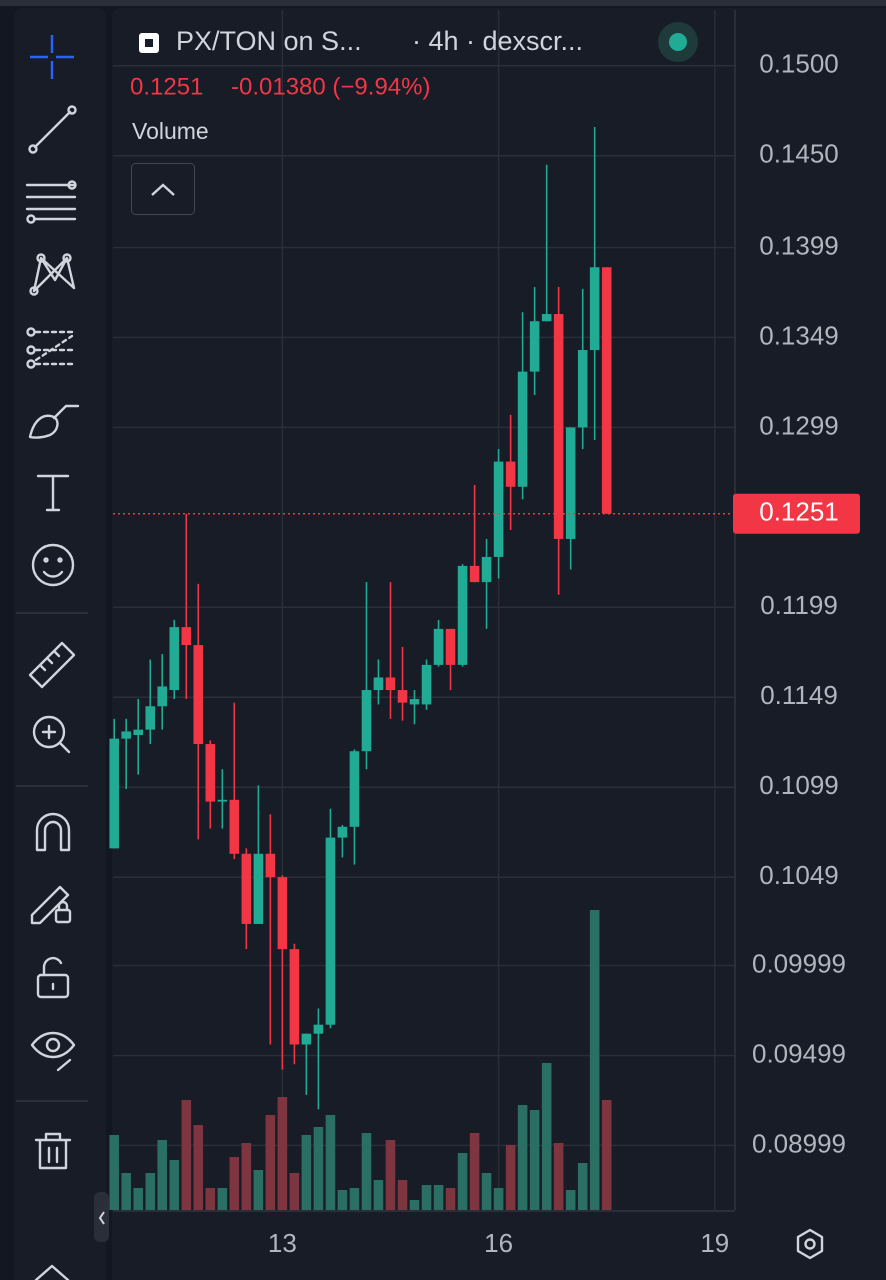  I want to click on visibility-tool, so click(53, 1051).